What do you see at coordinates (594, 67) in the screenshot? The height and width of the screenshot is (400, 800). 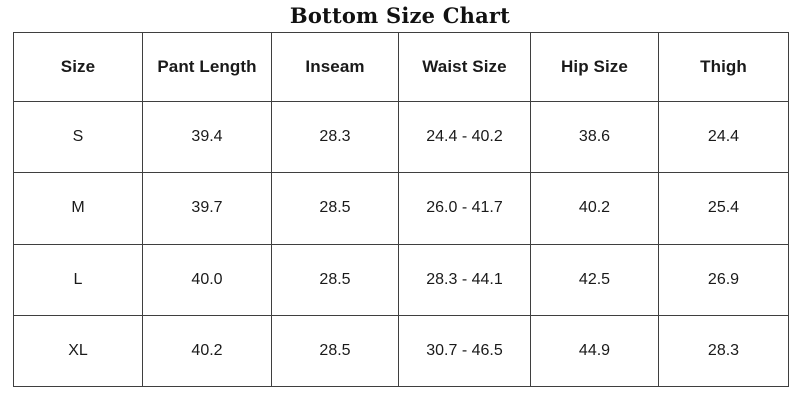 I see `column-header-hip-size: Hip Size` at bounding box center [594, 67].